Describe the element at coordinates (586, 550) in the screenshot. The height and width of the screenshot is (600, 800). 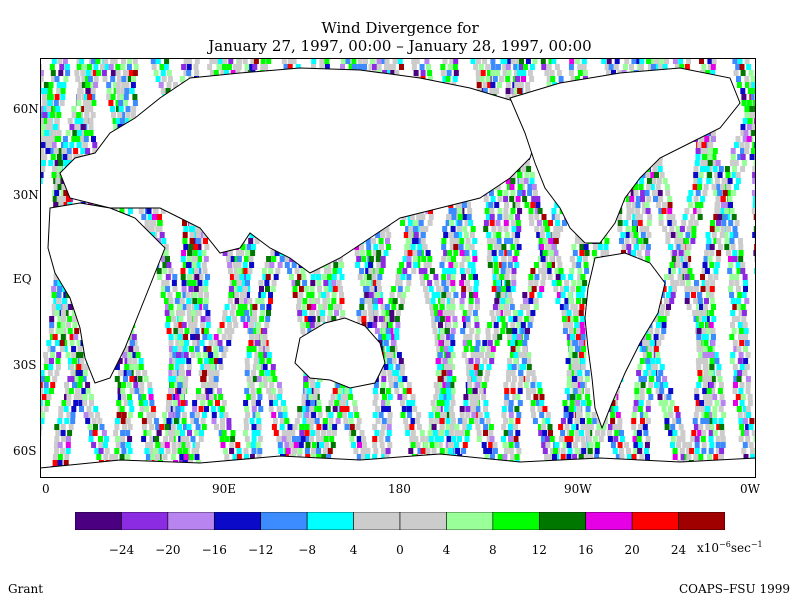
I see `colorbar-tick-label: 16` at that location.